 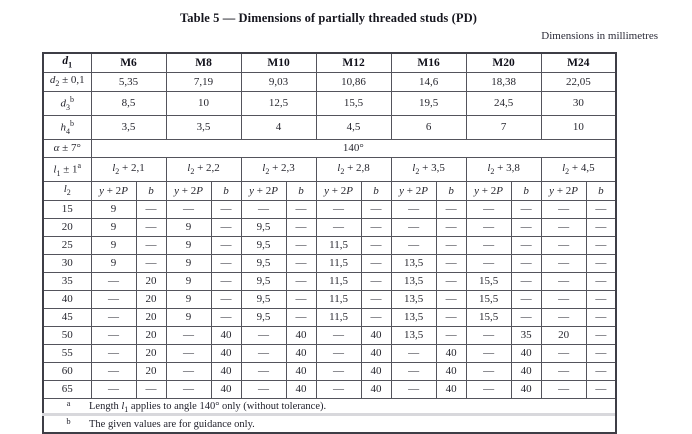 What do you see at coordinates (67, 149) in the screenshot?
I see `row-label-alpha: α ± 7°` at bounding box center [67, 149].